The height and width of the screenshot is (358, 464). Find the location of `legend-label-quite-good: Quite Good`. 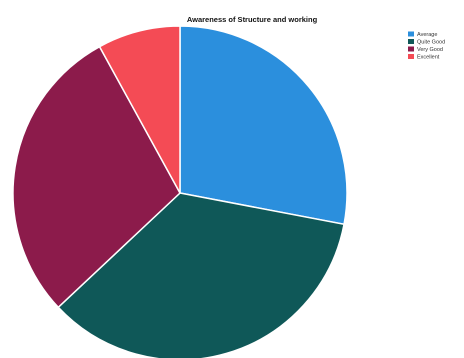

legend-label-quite-good: Quite Good is located at coordinates (431, 43).